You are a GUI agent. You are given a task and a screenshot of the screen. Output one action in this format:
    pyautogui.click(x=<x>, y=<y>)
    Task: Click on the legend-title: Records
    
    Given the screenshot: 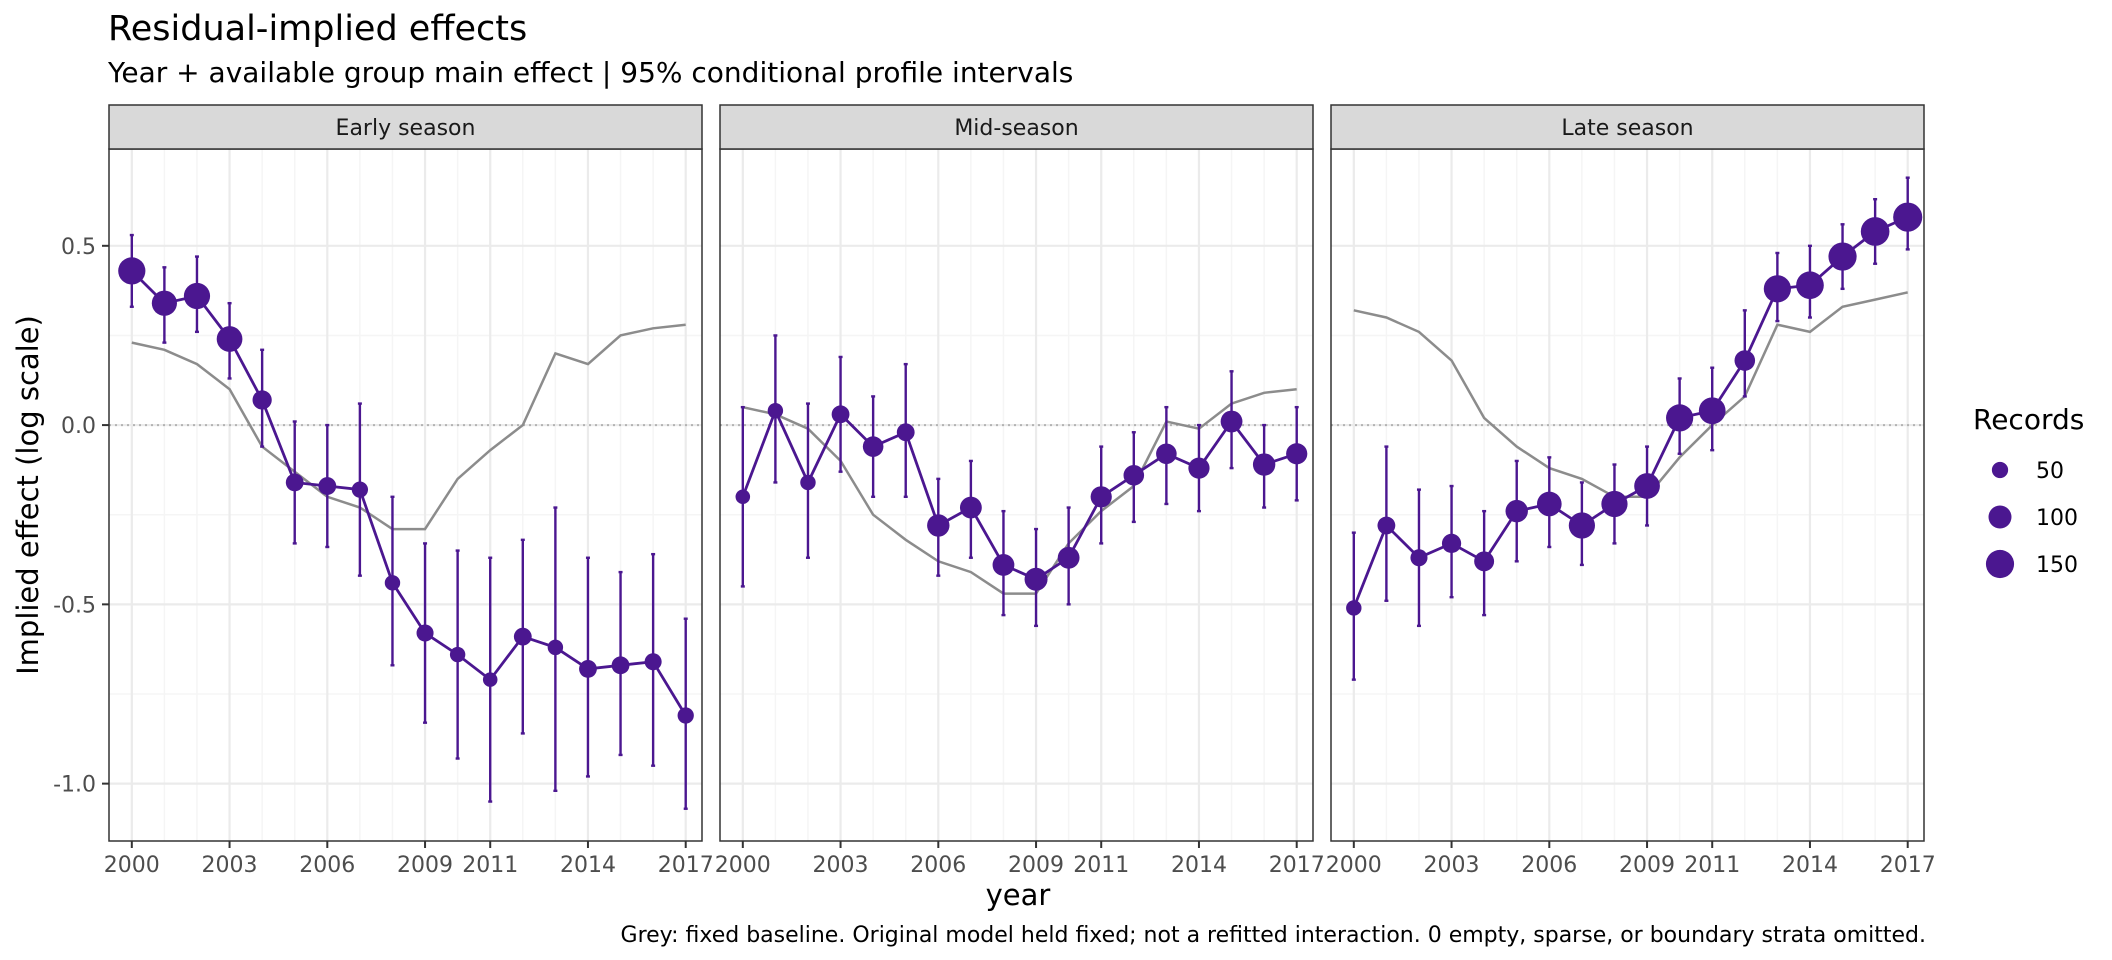 What is the action you would take?
    pyautogui.click(x=2028, y=419)
    